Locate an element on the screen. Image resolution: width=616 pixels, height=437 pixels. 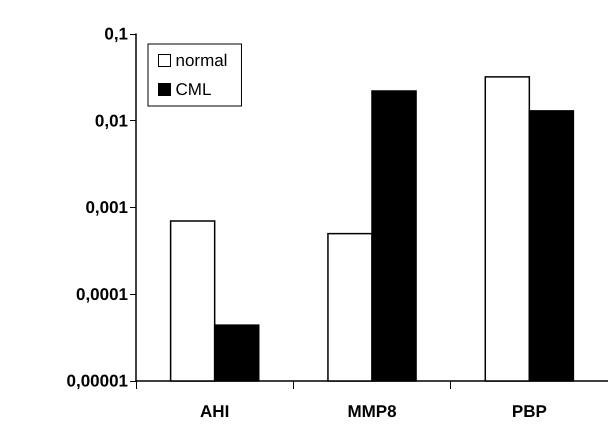
y-tick-label: 0,0001 is located at coordinates (102, 294).